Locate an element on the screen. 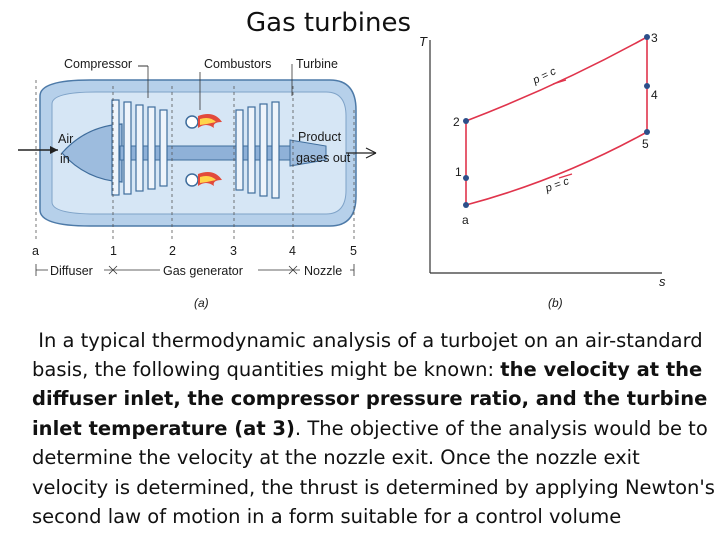 Image resolution: width=720 pixels, height=540 pixels. label-turbine: Turbine is located at coordinates (317, 64).